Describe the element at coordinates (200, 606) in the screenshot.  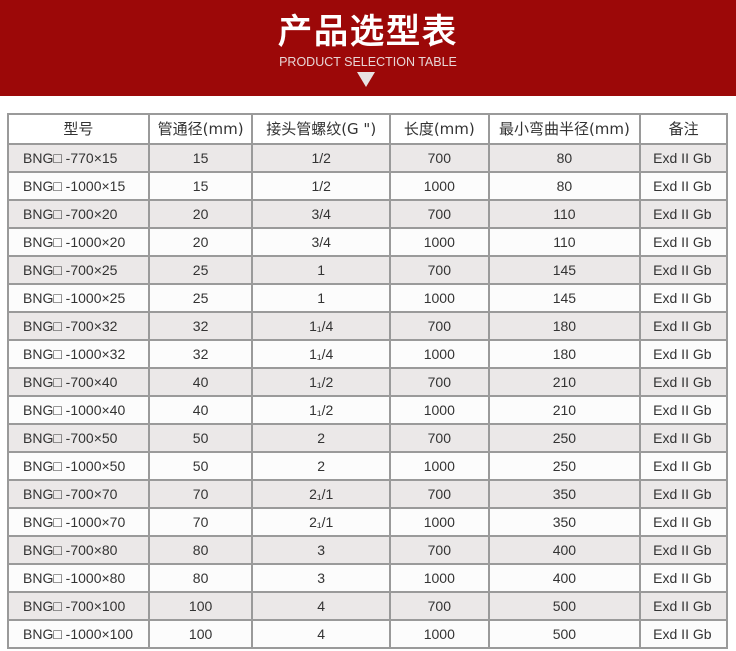
I see `cell-diameter: 100` at that location.